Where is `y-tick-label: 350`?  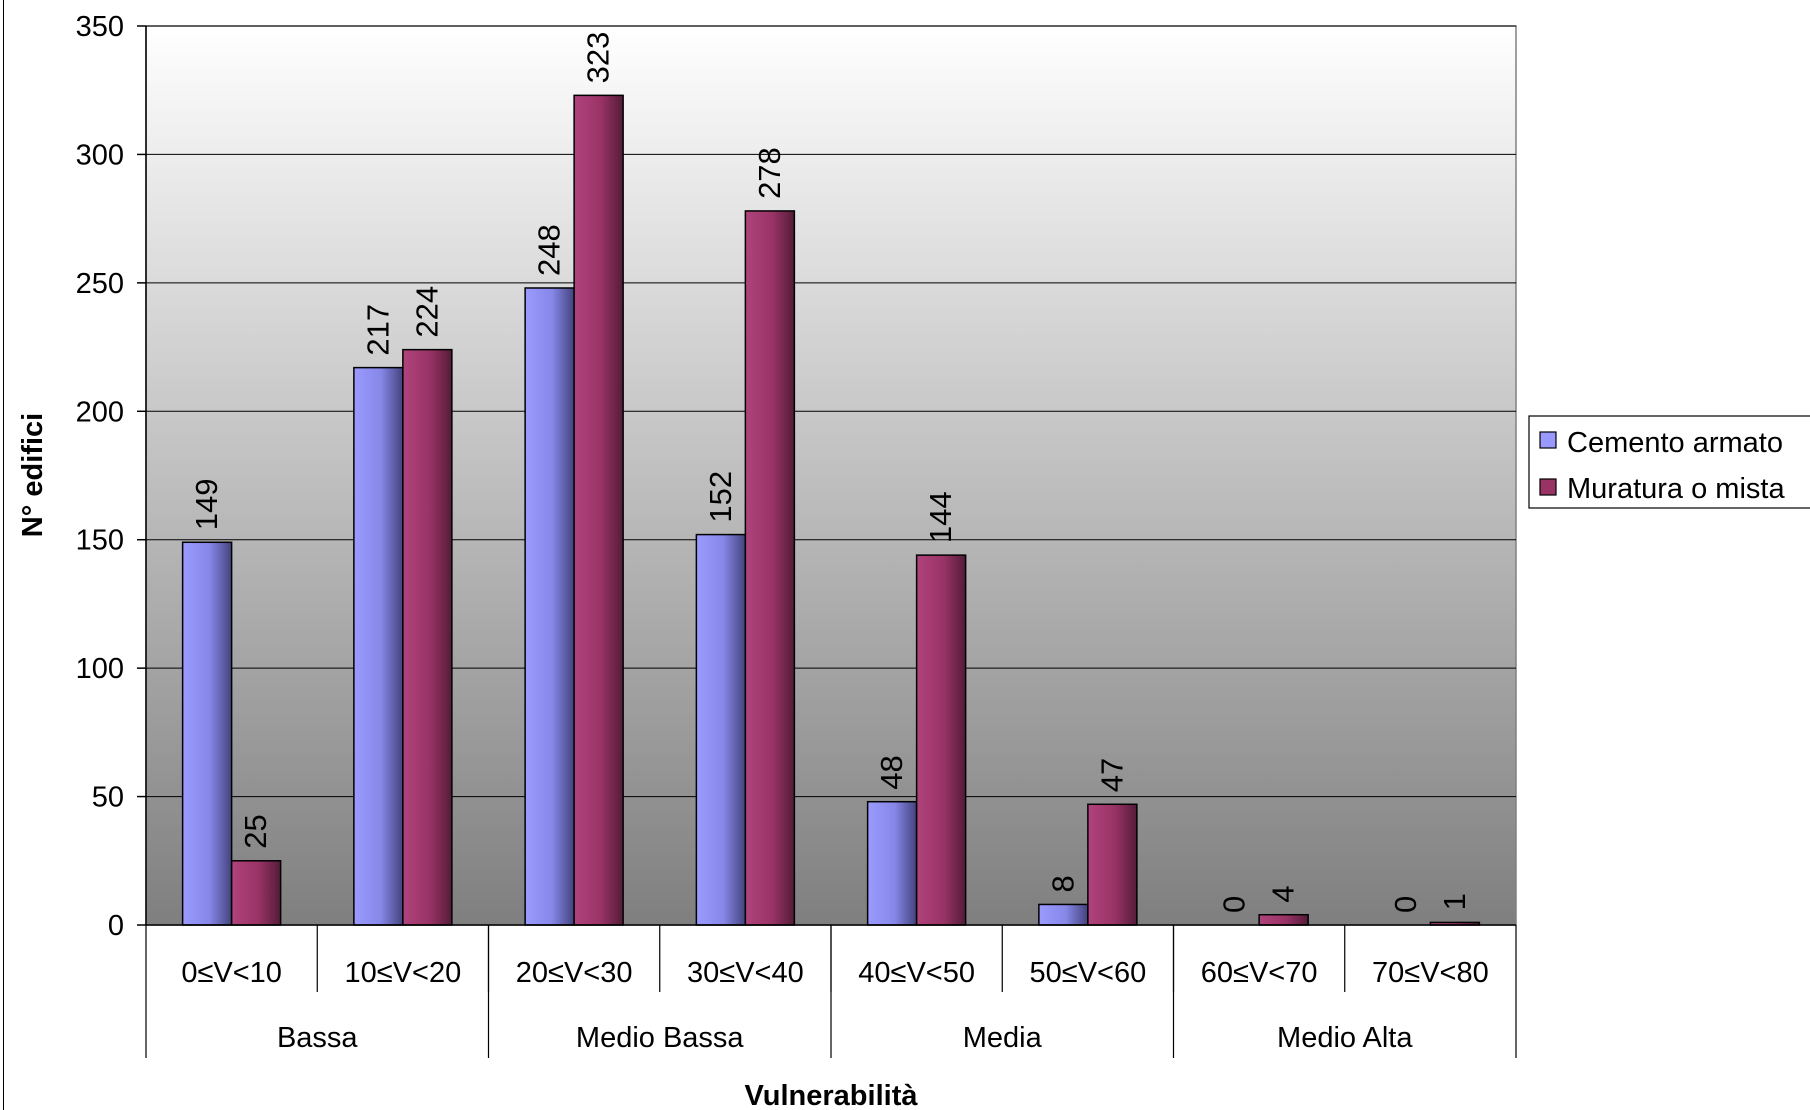 y-tick-label: 350 is located at coordinates (100, 27).